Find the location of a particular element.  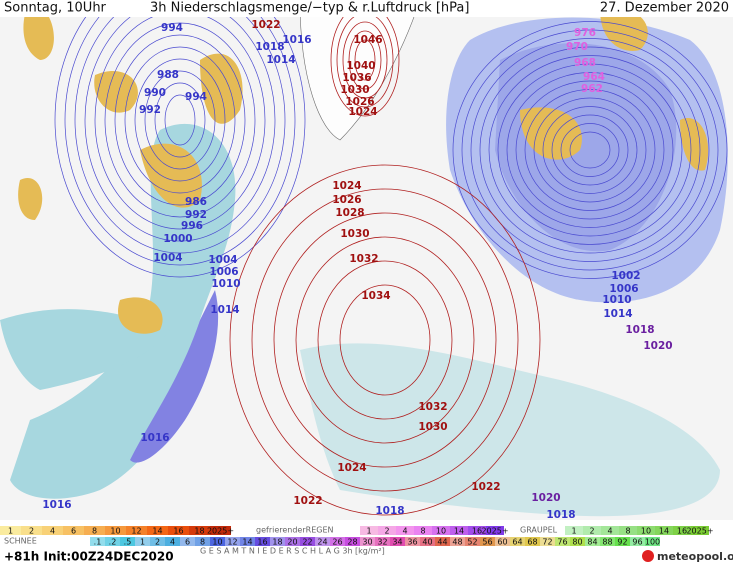

header-bar is located at coordinates (366, 8).